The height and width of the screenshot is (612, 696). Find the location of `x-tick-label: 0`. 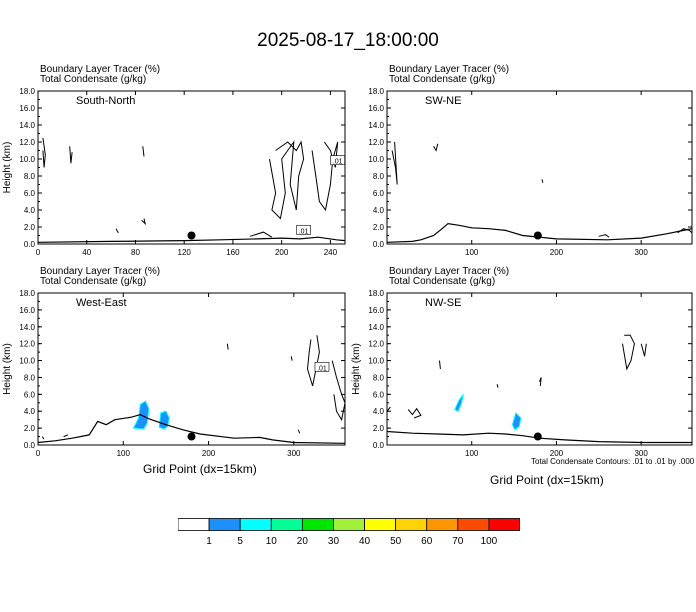

x-tick-label: 0 is located at coordinates (38, 453).